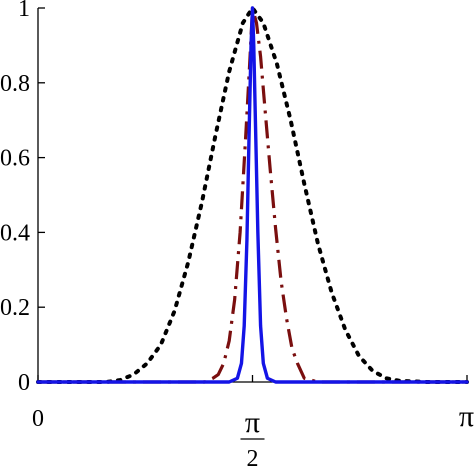  What do you see at coordinates (15, 308) in the screenshot?
I see `y-tick-label: 0.2` at bounding box center [15, 308].